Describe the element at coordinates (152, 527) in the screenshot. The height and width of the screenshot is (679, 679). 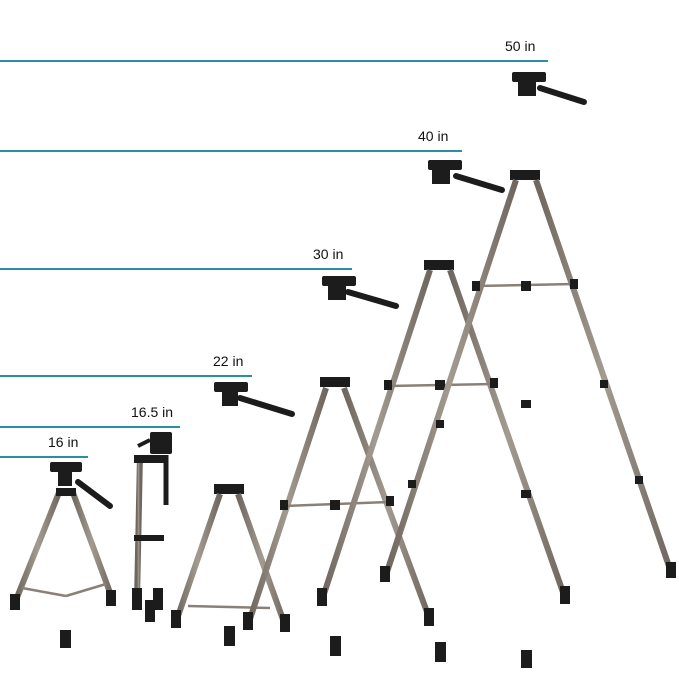
I see `tripod-16-5in-folded` at that location.